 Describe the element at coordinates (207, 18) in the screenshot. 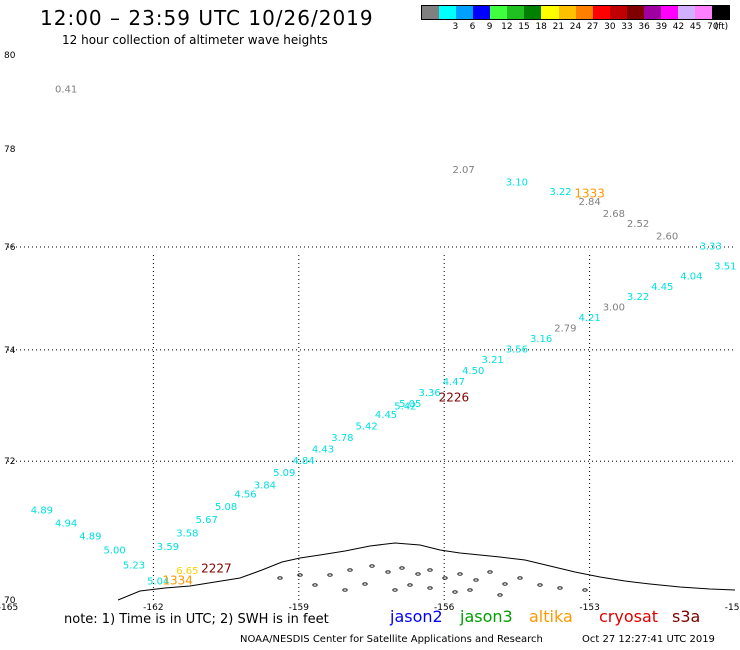

I see `map-title: 12:00 – 23:59 UTC 10/26/2019` at that location.